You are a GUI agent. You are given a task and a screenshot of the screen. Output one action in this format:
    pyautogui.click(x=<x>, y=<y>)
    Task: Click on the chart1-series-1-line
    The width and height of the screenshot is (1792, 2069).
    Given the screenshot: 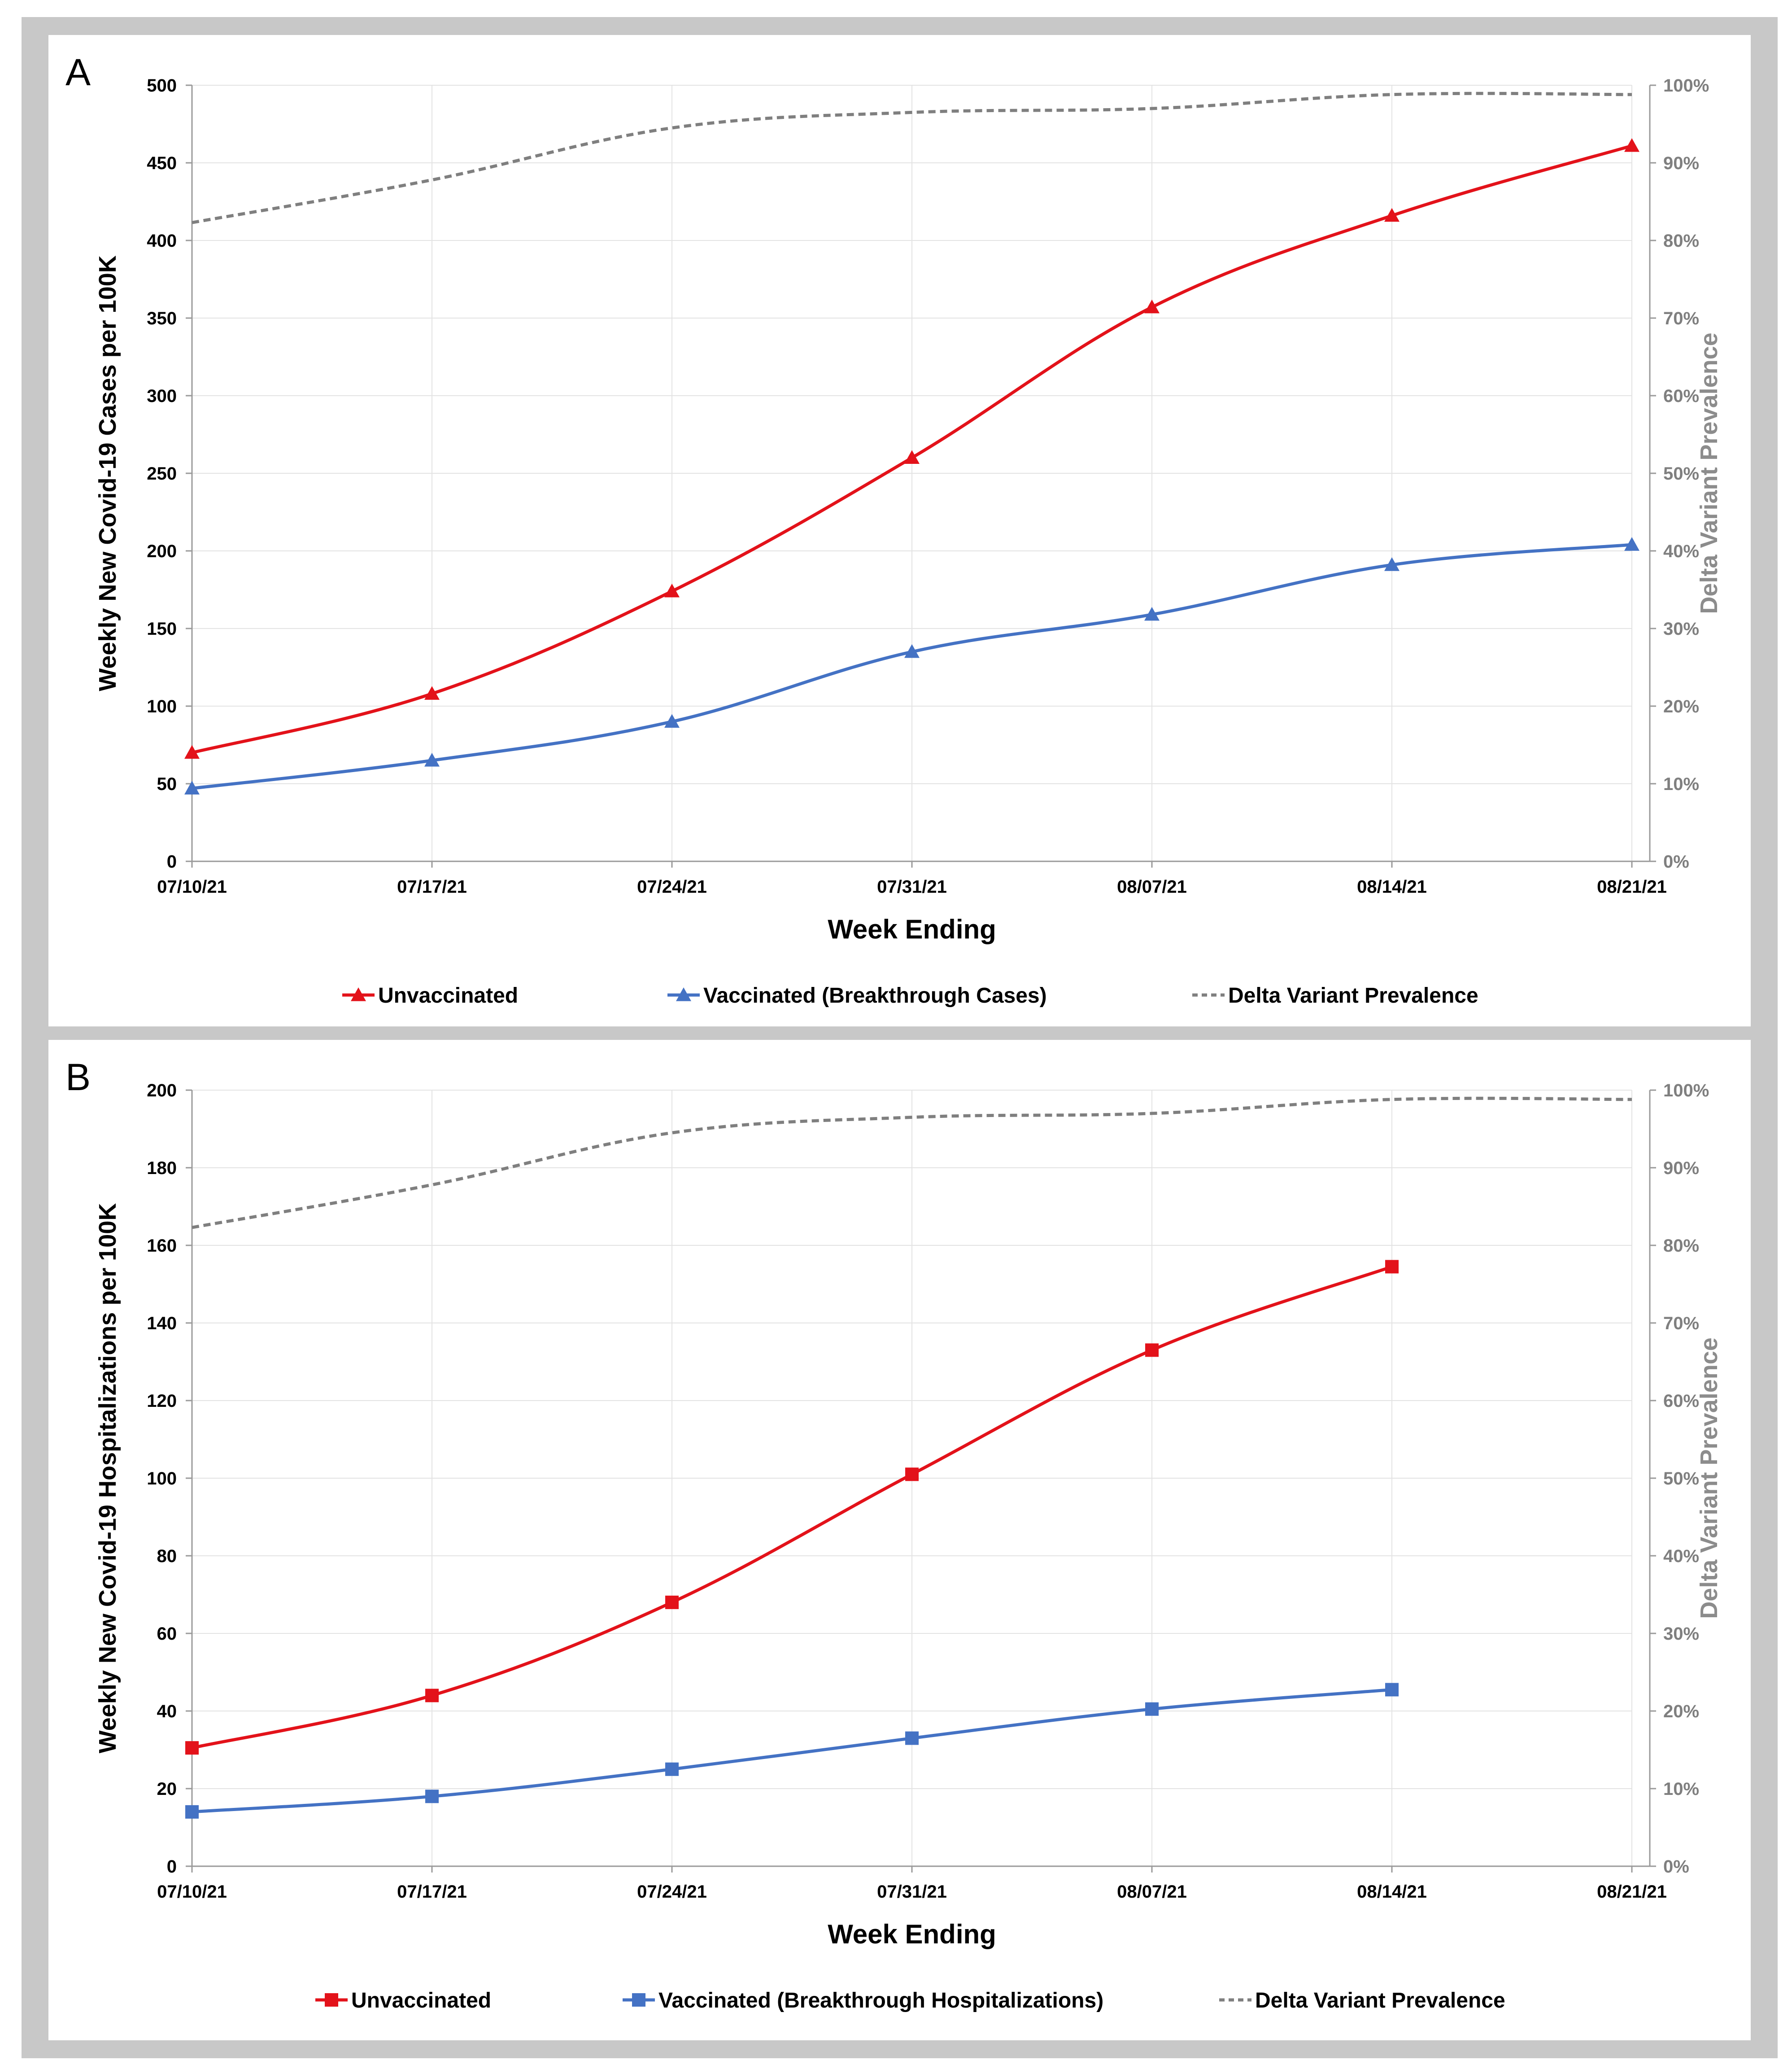 What is the action you would take?
    pyautogui.click(x=792, y=1751)
    